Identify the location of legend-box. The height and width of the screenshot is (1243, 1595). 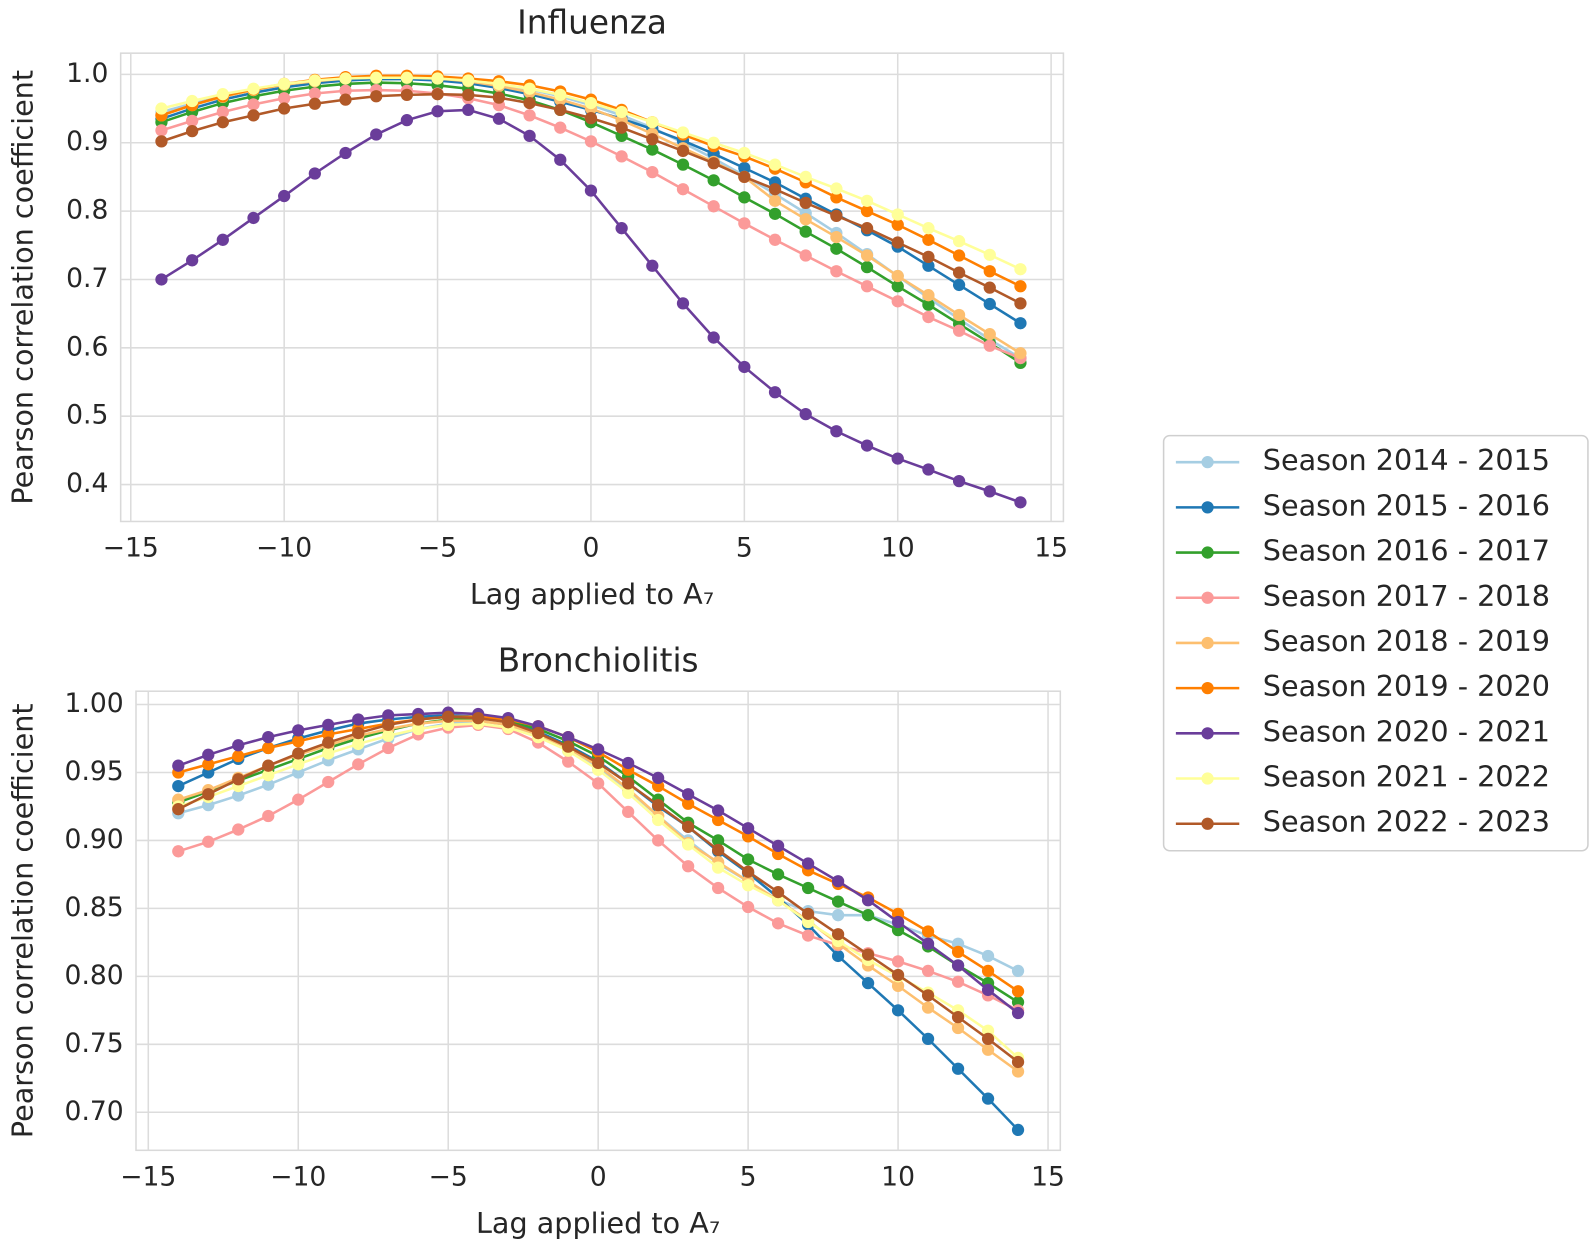
(1375, 643).